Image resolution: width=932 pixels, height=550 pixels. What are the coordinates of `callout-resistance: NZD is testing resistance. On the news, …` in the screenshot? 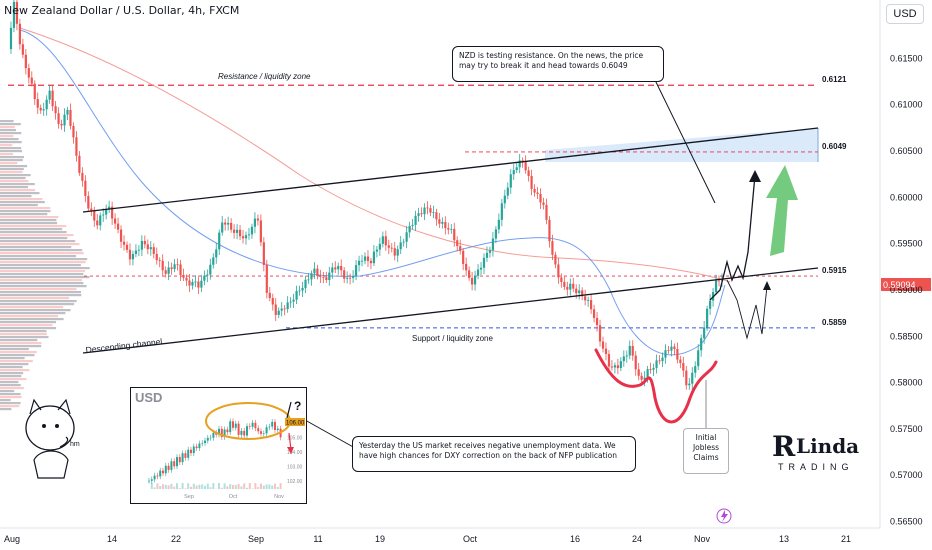 It's located at (558, 64).